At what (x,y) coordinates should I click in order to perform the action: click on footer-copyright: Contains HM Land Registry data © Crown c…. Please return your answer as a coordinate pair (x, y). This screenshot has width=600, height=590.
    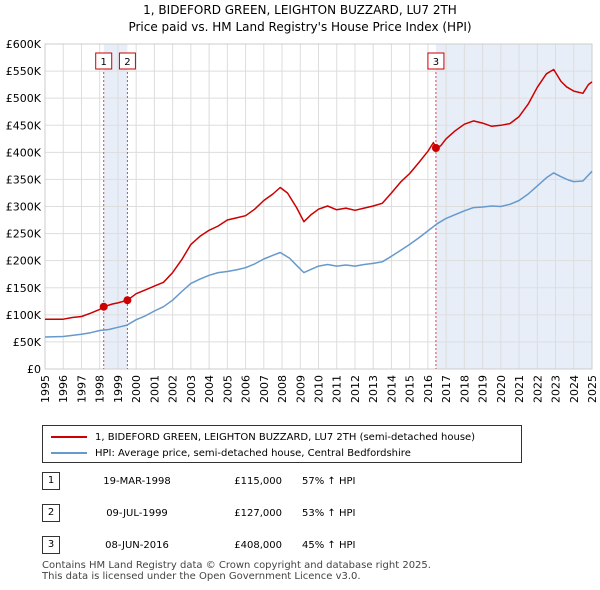
    Looking at the image, I should click on (236, 565).